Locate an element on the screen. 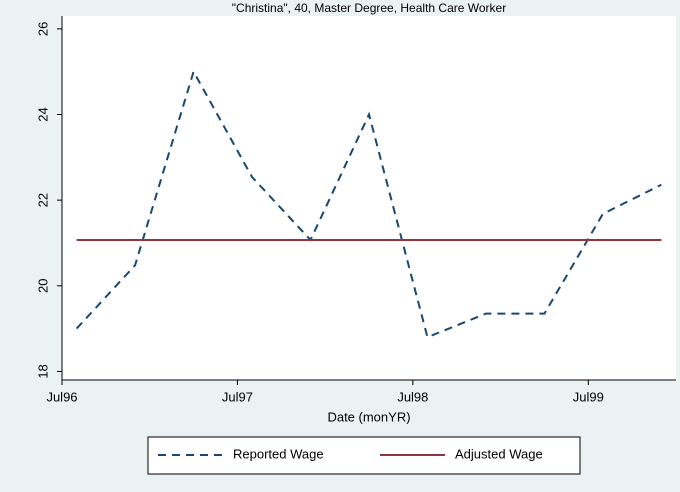 The width and height of the screenshot is (680, 492). legend-label: Adjusted Wage is located at coordinates (499, 453).